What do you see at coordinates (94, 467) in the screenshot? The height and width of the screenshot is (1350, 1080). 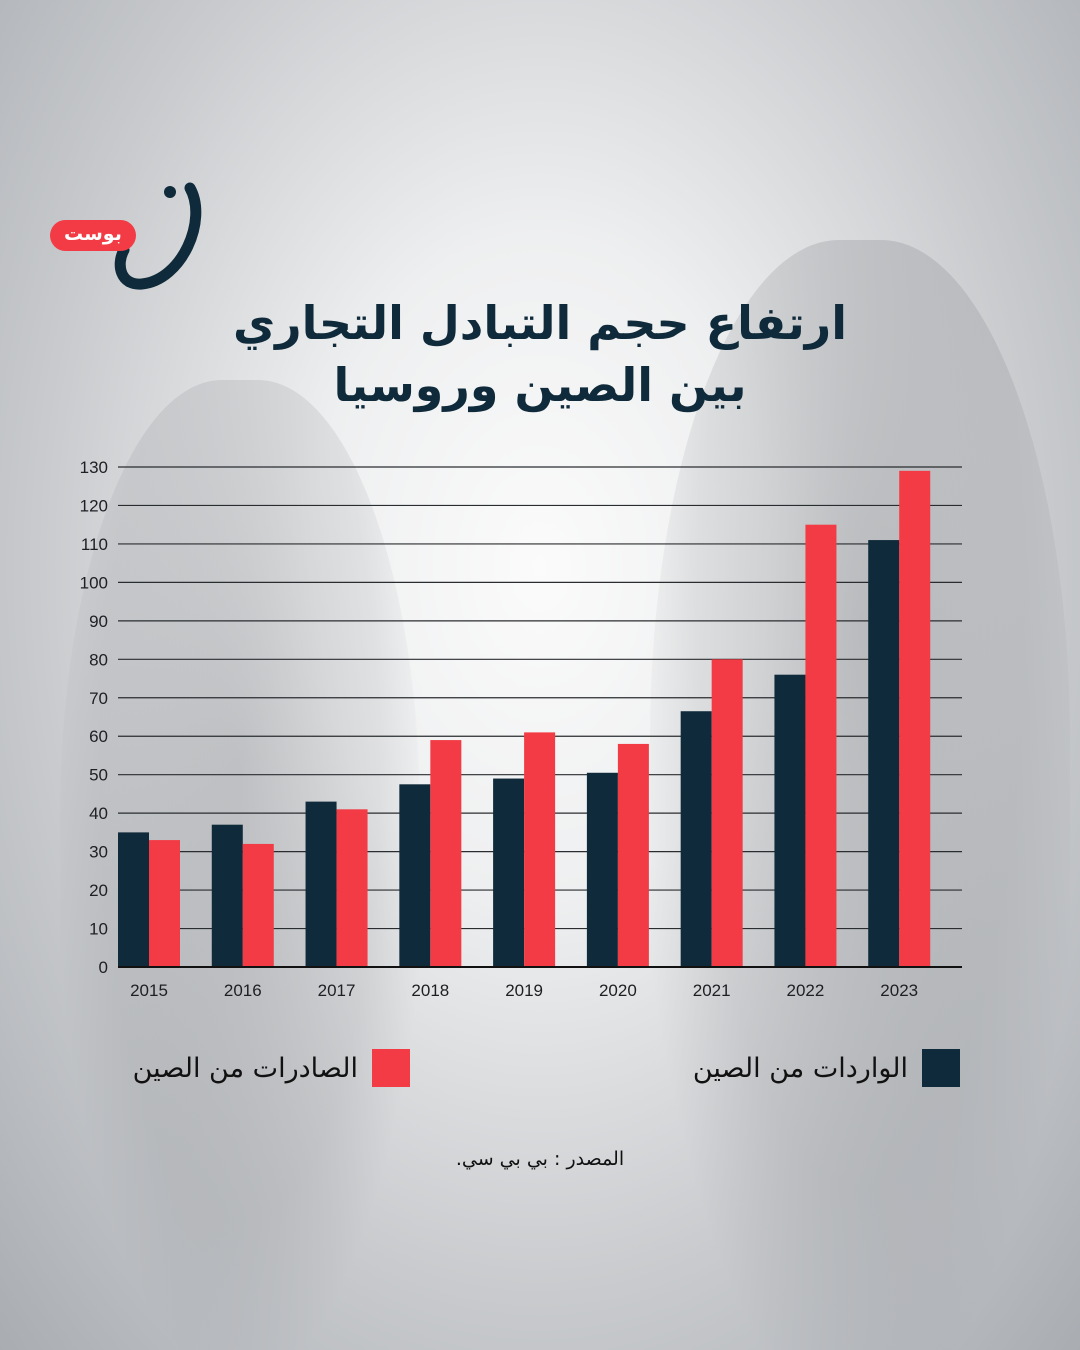 I see `y-tick-label: 130` at bounding box center [94, 467].